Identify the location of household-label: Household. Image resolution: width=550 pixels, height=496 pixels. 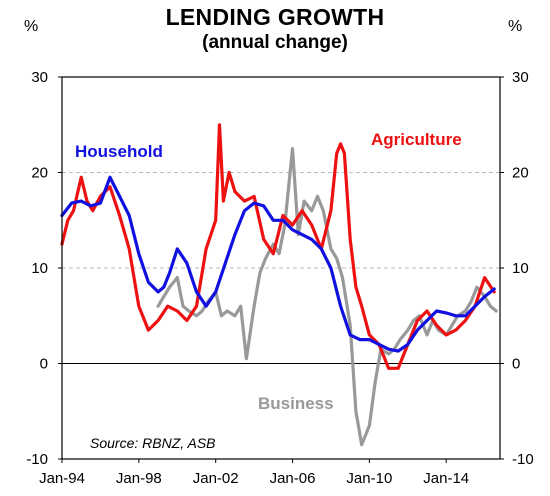
(119, 151).